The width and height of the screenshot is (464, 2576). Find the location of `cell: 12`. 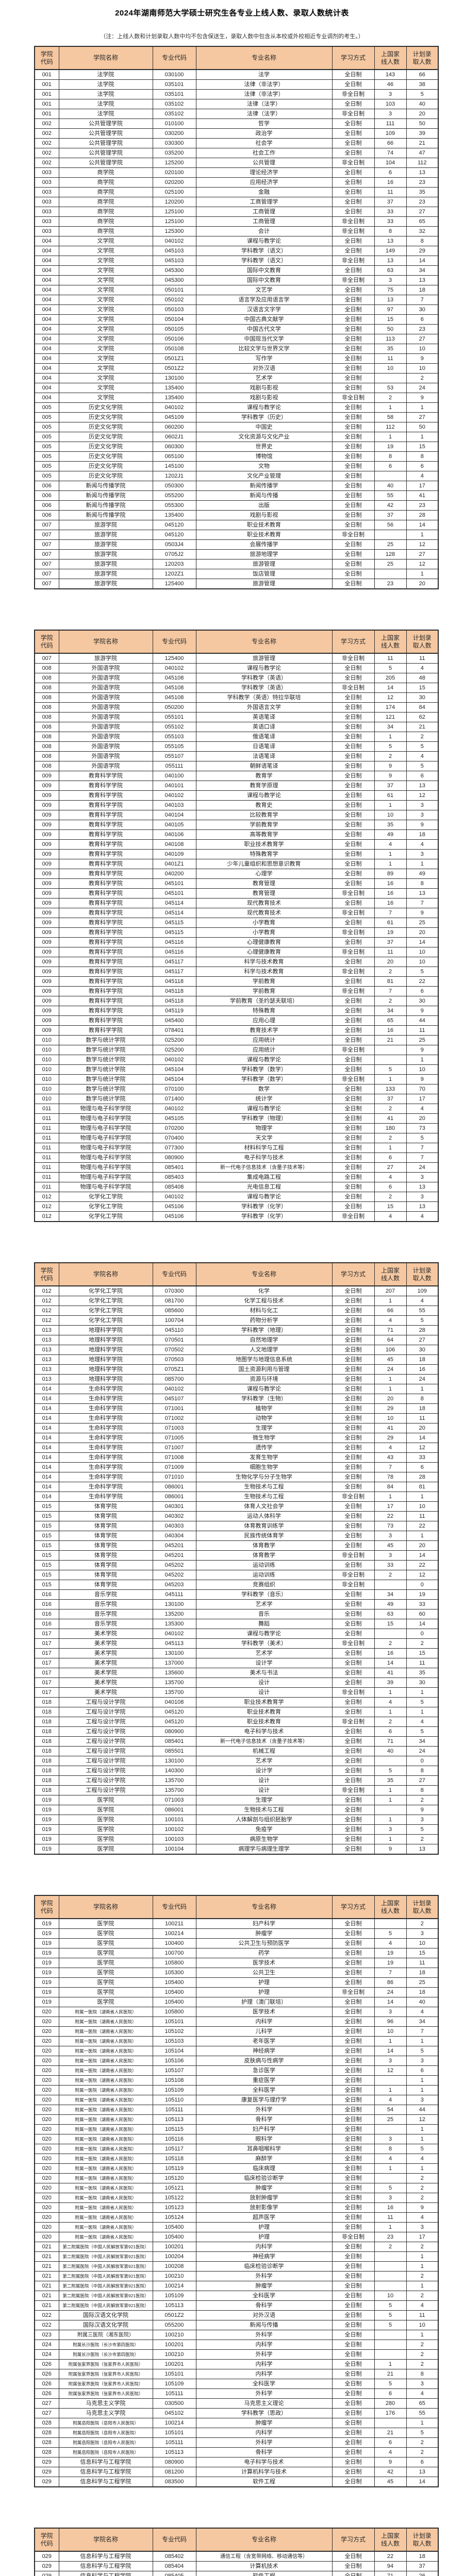

cell: 12 is located at coordinates (422, 795).